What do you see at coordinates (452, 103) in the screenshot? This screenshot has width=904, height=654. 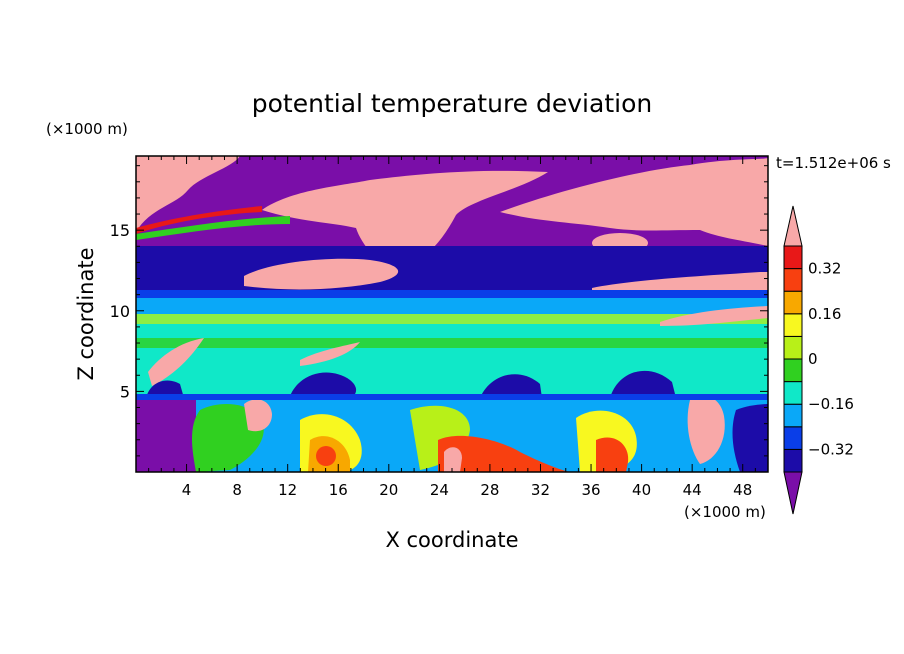 I see `chart-title: potential temperature deviation` at bounding box center [452, 103].